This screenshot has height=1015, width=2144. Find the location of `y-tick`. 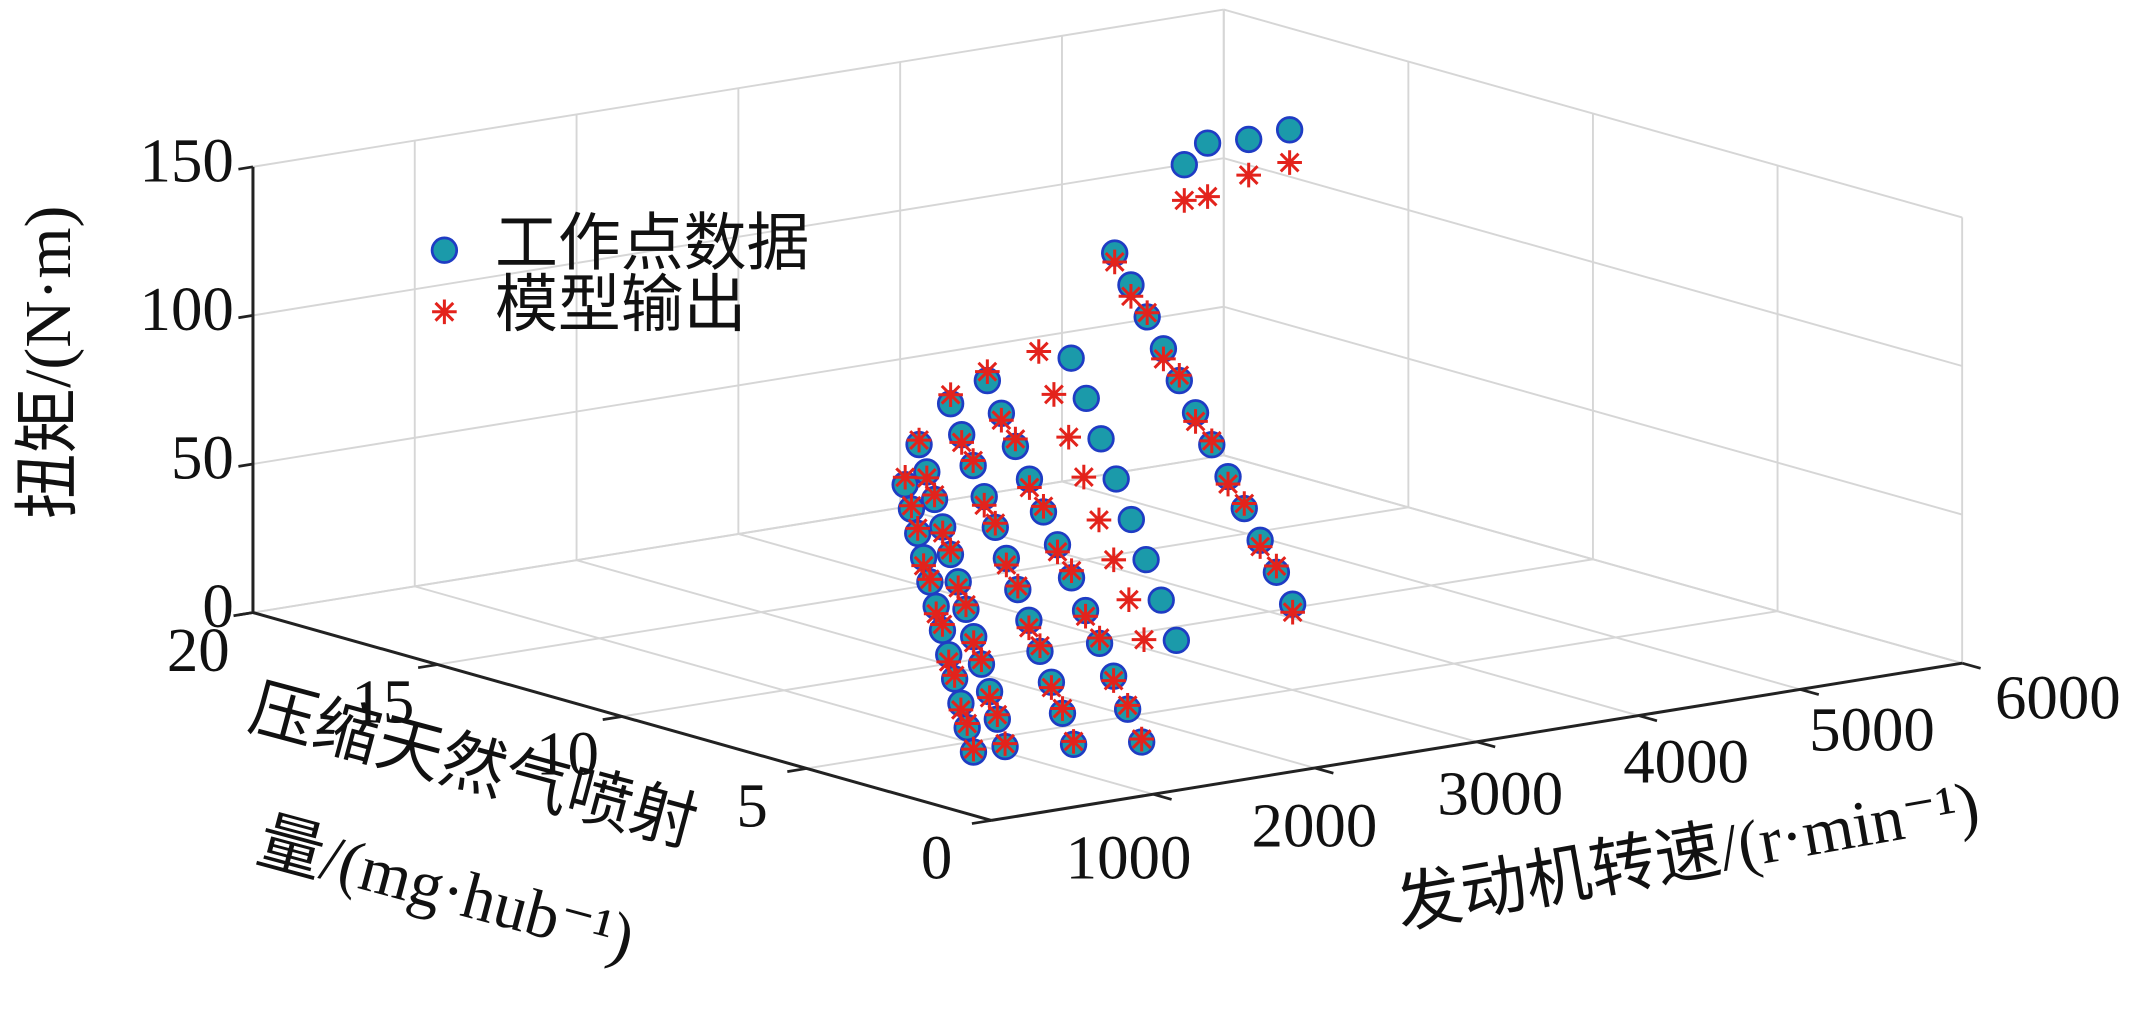

y-tick is located at coordinates (612, 718).